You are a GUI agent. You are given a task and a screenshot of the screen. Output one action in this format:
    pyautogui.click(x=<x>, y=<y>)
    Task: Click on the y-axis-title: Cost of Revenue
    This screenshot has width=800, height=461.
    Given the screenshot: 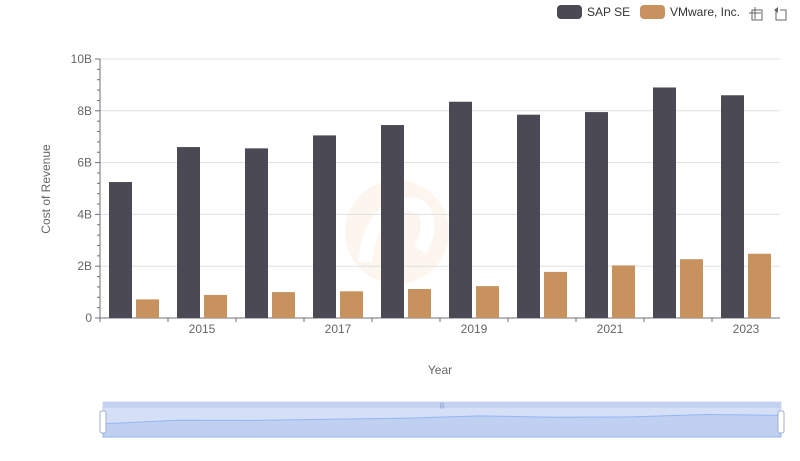 What is the action you would take?
    pyautogui.click(x=46, y=189)
    